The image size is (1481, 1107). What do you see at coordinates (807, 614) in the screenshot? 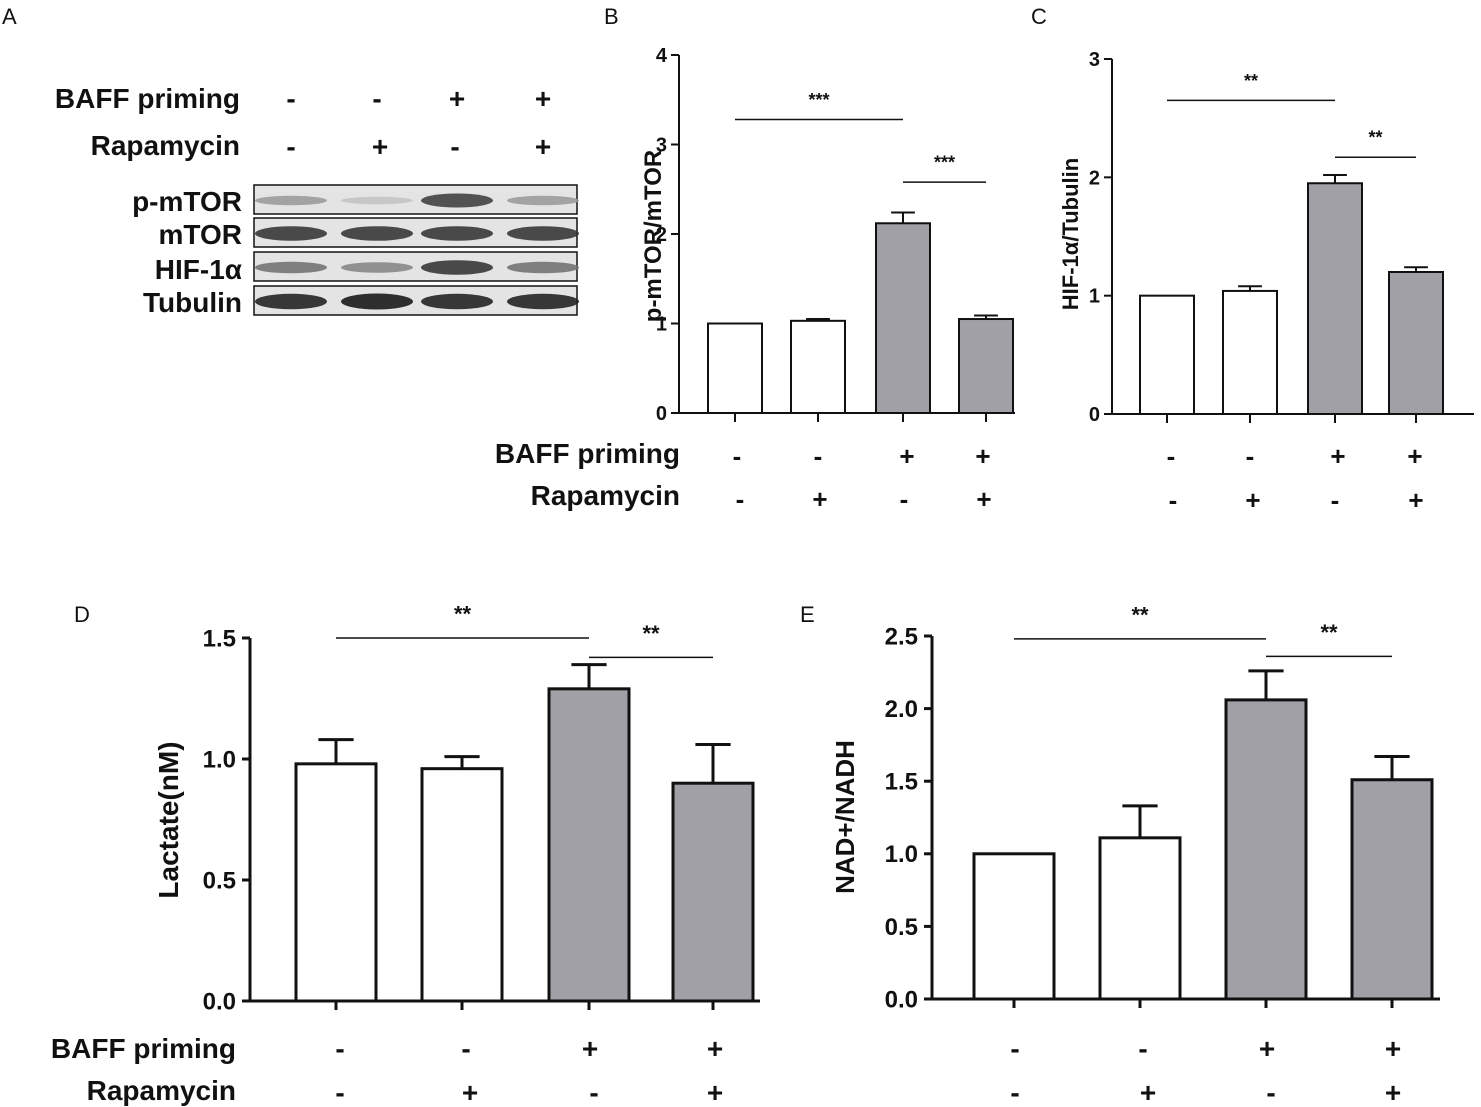
I see `panel-label-e: E` at bounding box center [807, 614].